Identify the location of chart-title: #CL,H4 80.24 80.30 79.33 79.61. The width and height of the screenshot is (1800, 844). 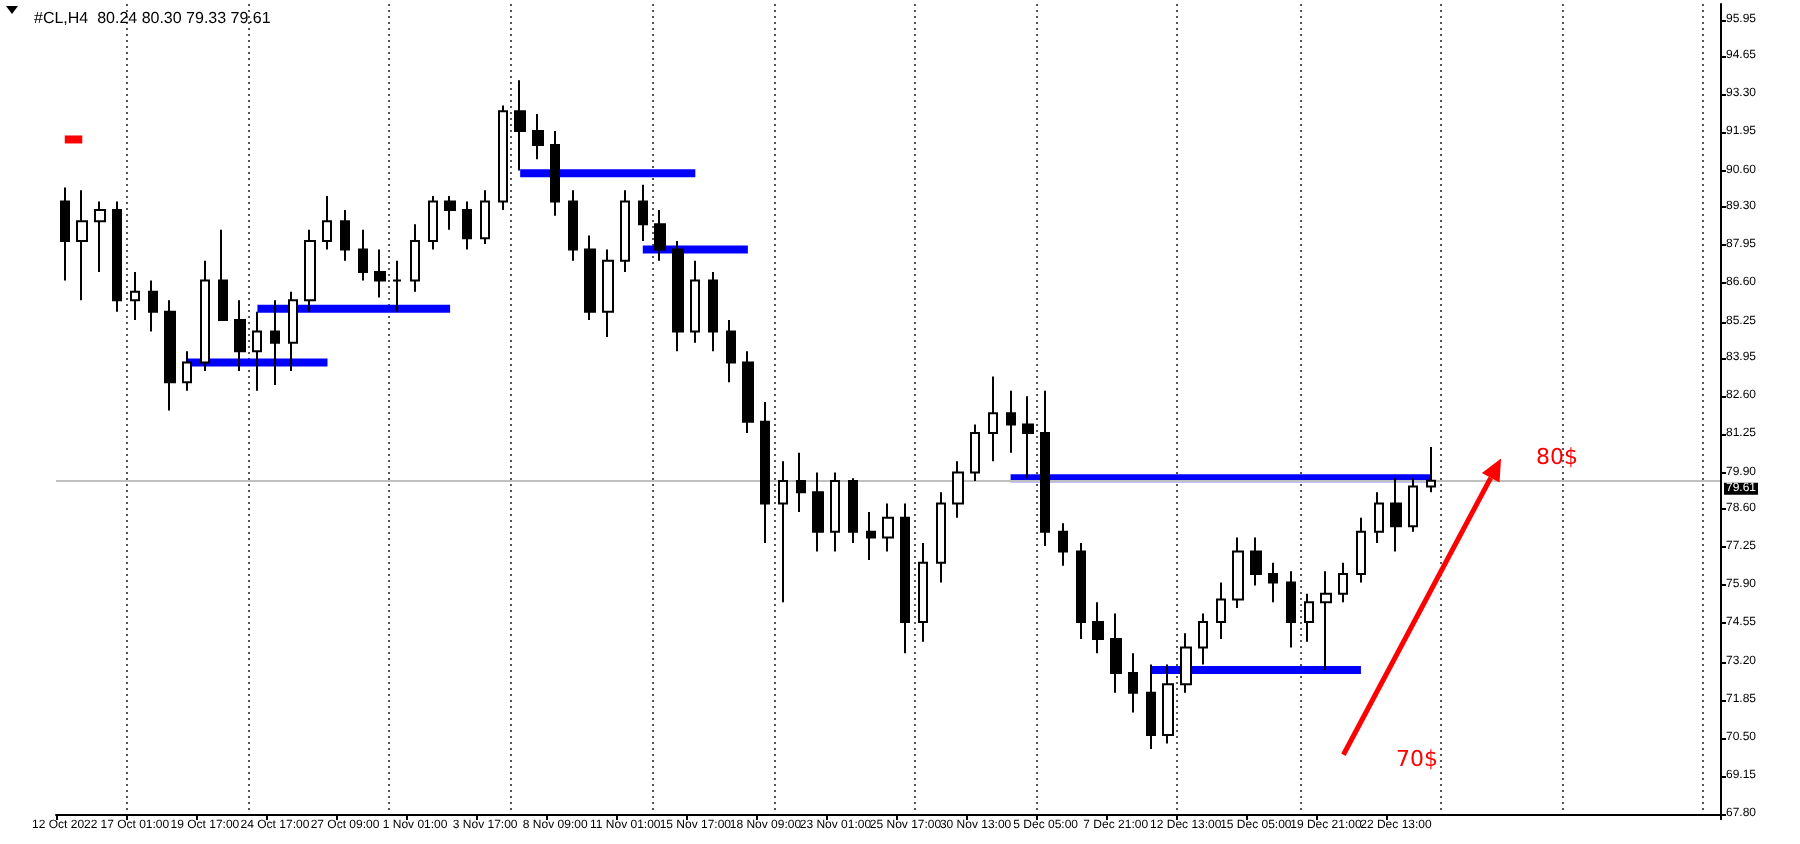
(153, 18).